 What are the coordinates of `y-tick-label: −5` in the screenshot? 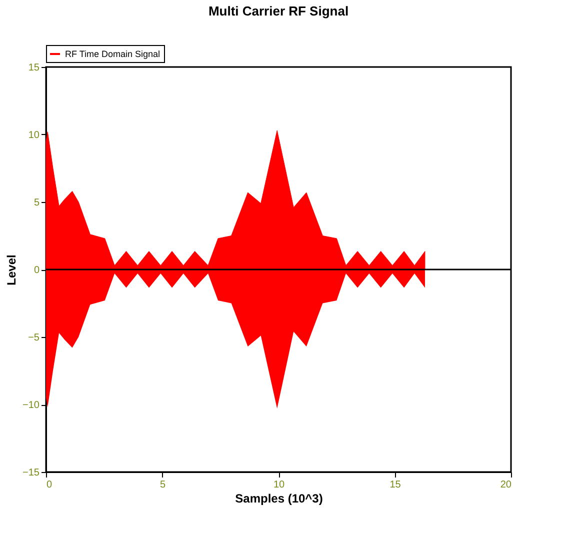 It's located at (34, 338).